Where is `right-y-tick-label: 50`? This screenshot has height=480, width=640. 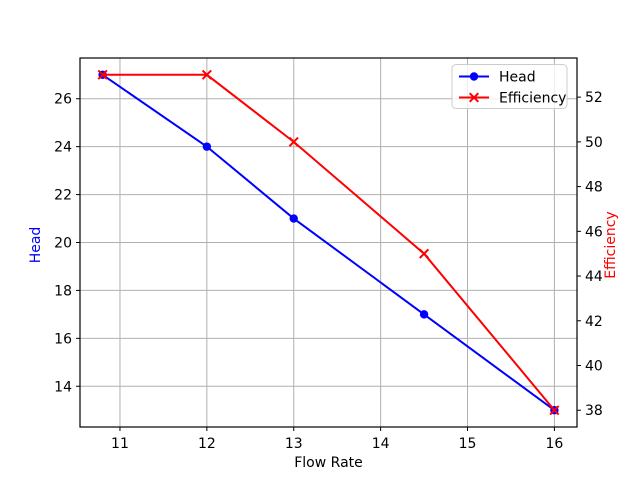 right-y-tick-label: 50 is located at coordinates (594, 143).